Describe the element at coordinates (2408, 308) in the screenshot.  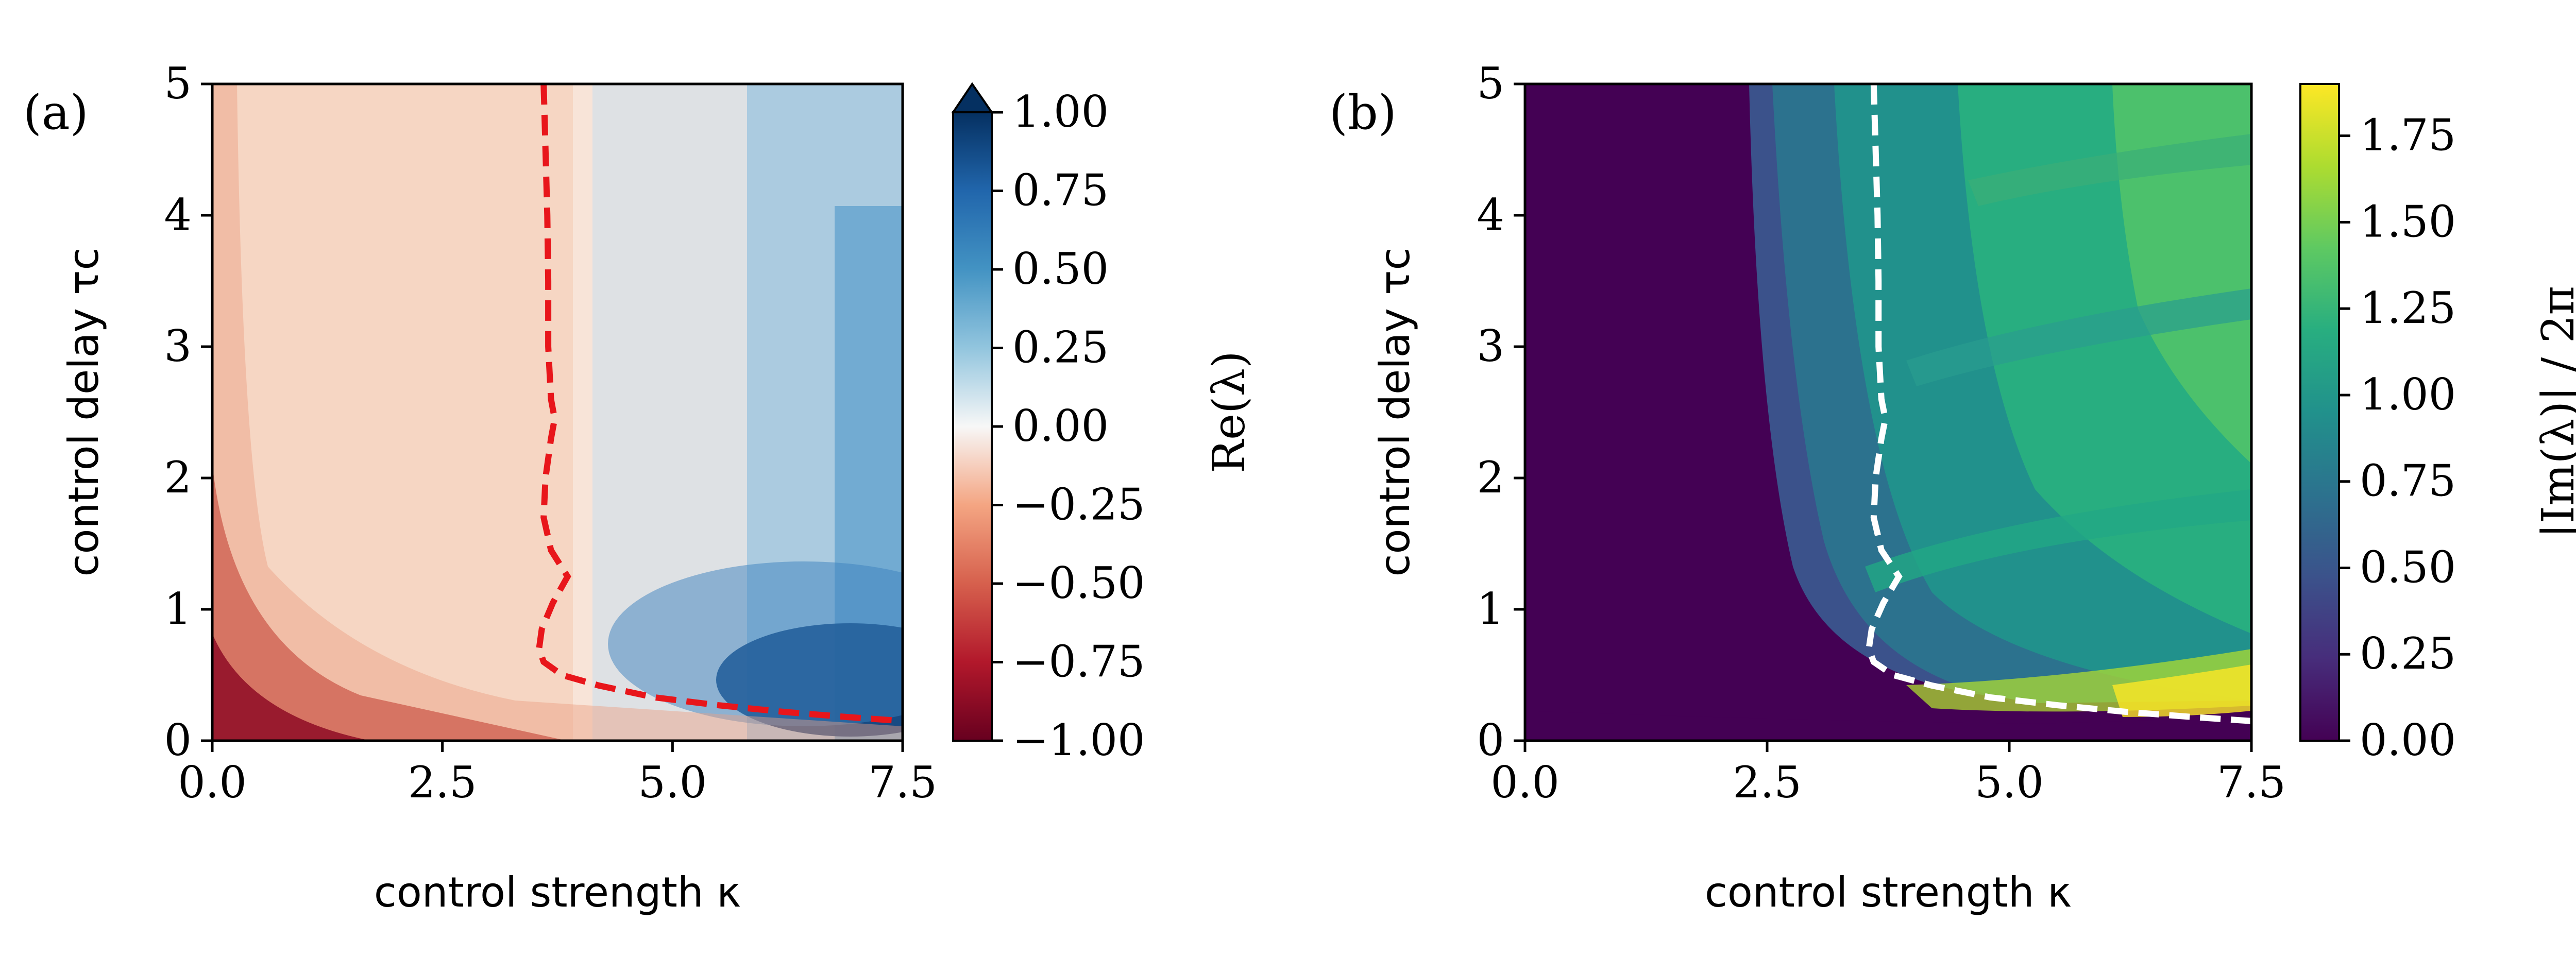
I see `colorbar-tick-label: 1.25` at that location.